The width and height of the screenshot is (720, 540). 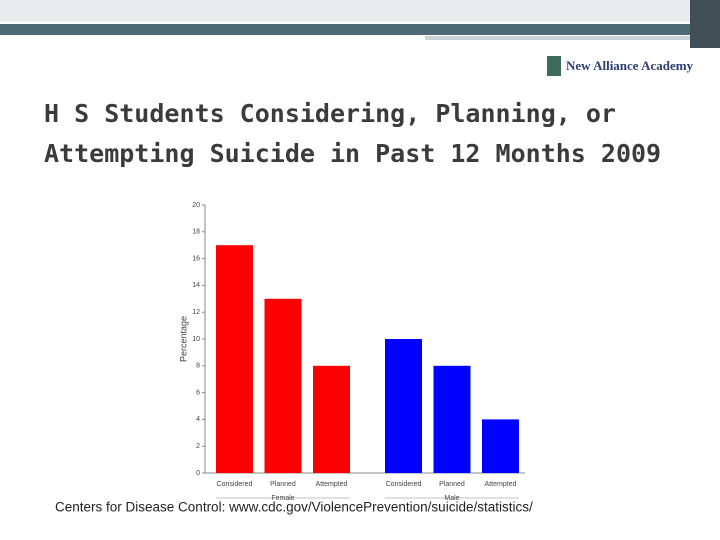 I want to click on y-tick-label: 2, so click(x=198, y=446).